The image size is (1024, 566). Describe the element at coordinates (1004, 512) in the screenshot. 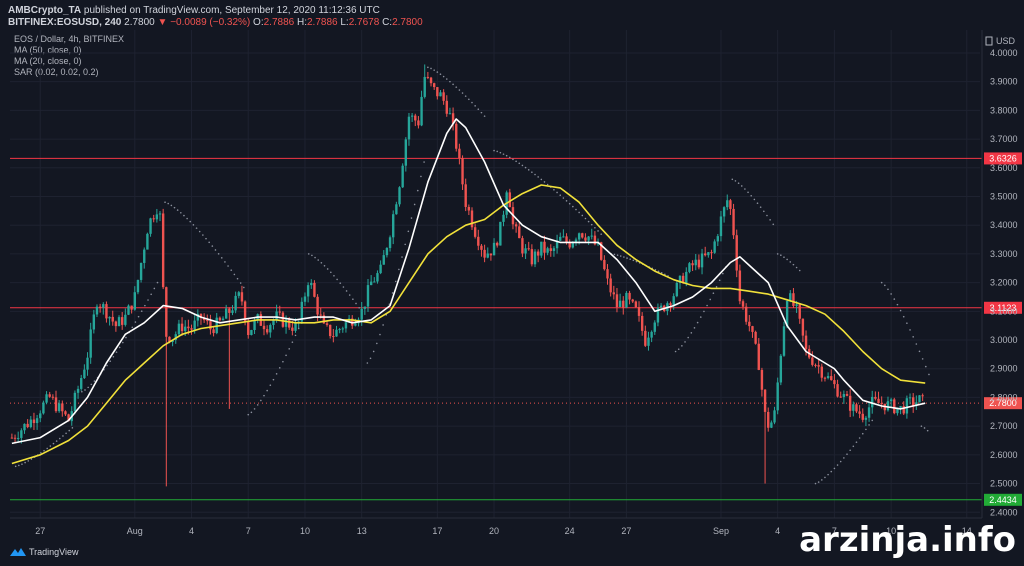

I see `y-tick-label: 2.4000` at that location.